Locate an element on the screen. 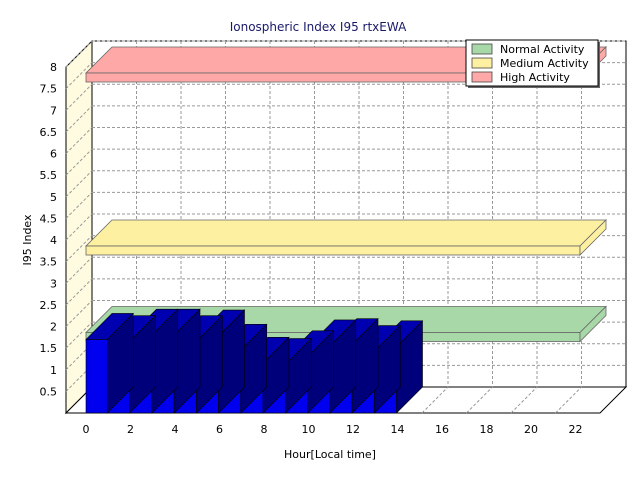 The image size is (640, 480). legend-entry: Medium Activity is located at coordinates (544, 63).